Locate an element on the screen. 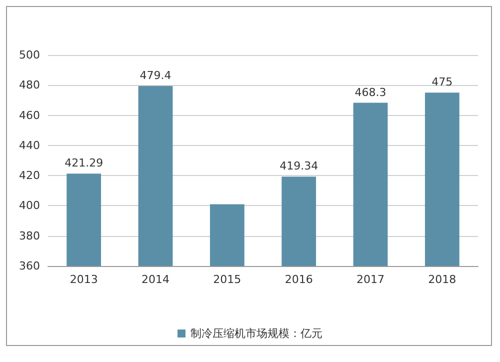 The image size is (500, 362). y-tick-label: 360 is located at coordinates (29, 266).